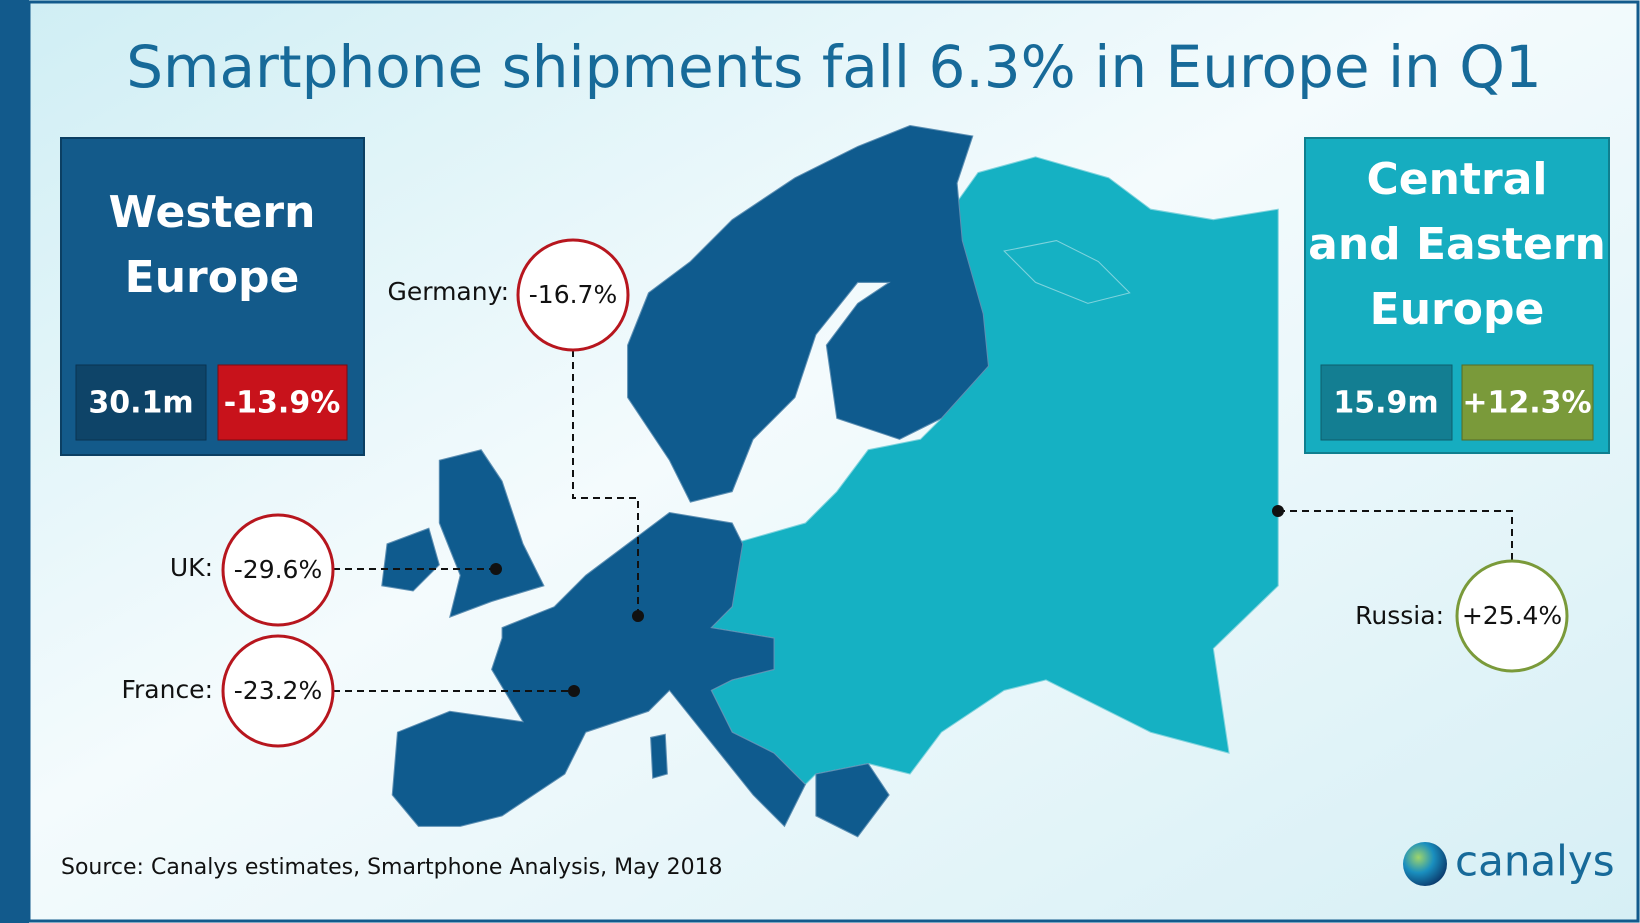  Describe the element at coordinates (599, 669) in the screenshot. I see `western-continent` at that location.